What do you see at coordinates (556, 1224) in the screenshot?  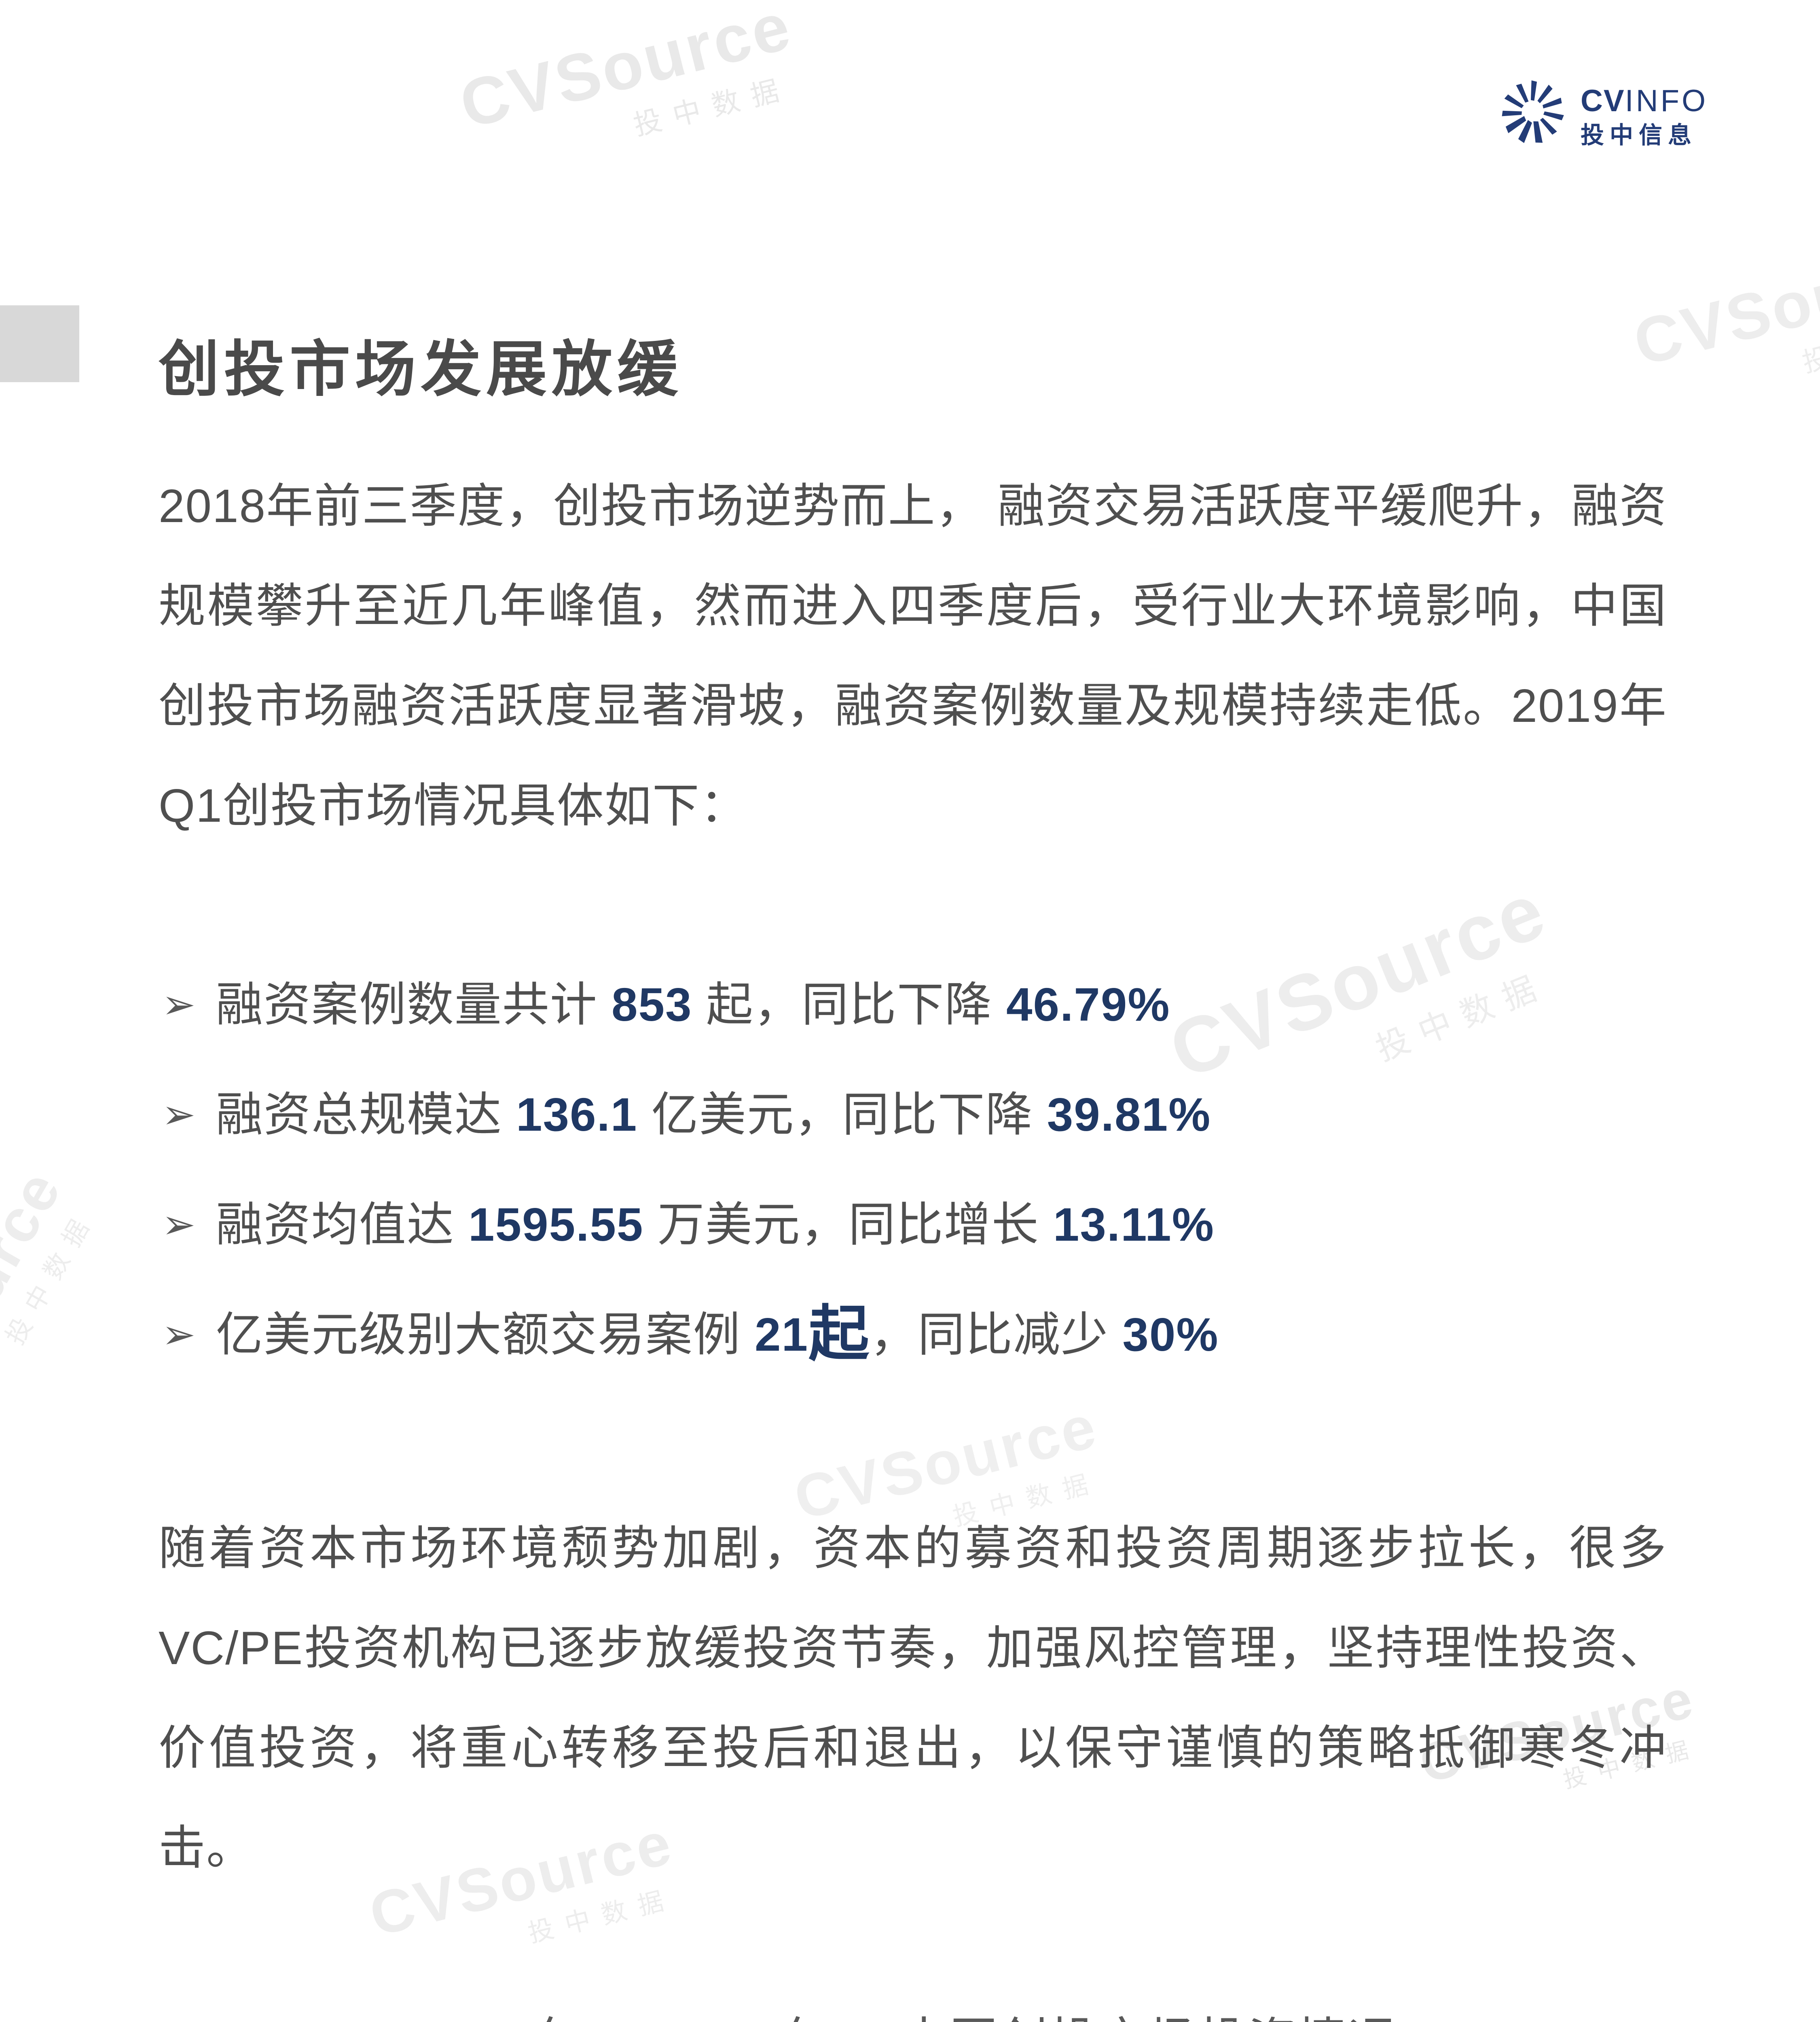 I see `bullet-highlight-value: 1595.55` at bounding box center [556, 1224].